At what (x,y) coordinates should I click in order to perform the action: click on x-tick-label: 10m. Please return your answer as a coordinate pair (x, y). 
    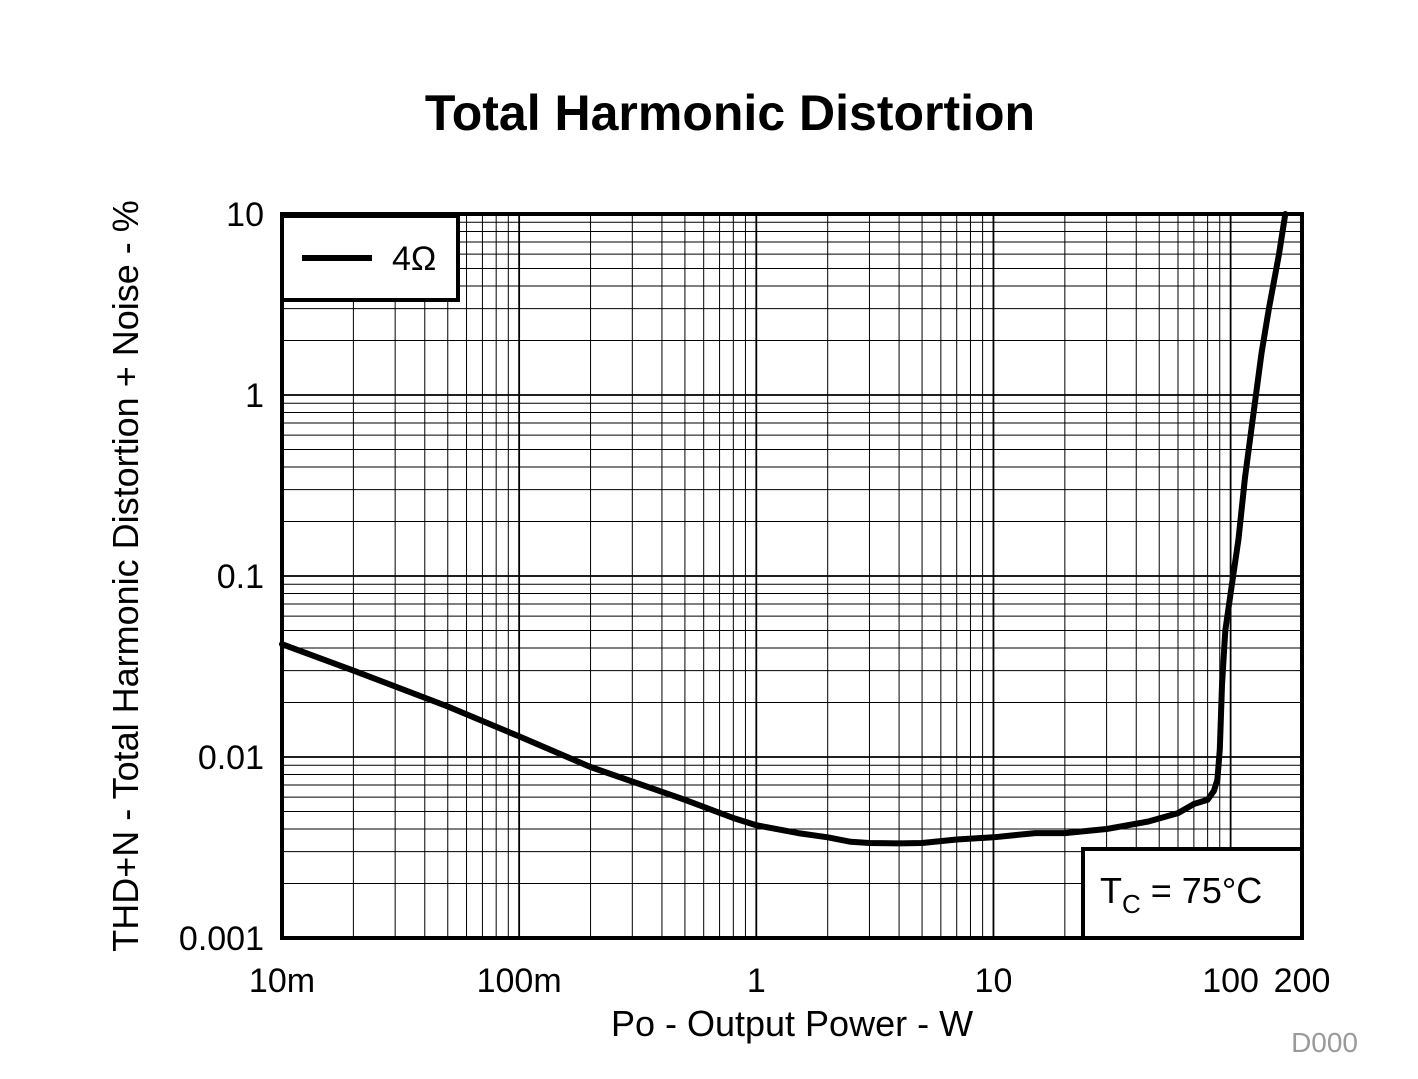
    Looking at the image, I should click on (282, 981).